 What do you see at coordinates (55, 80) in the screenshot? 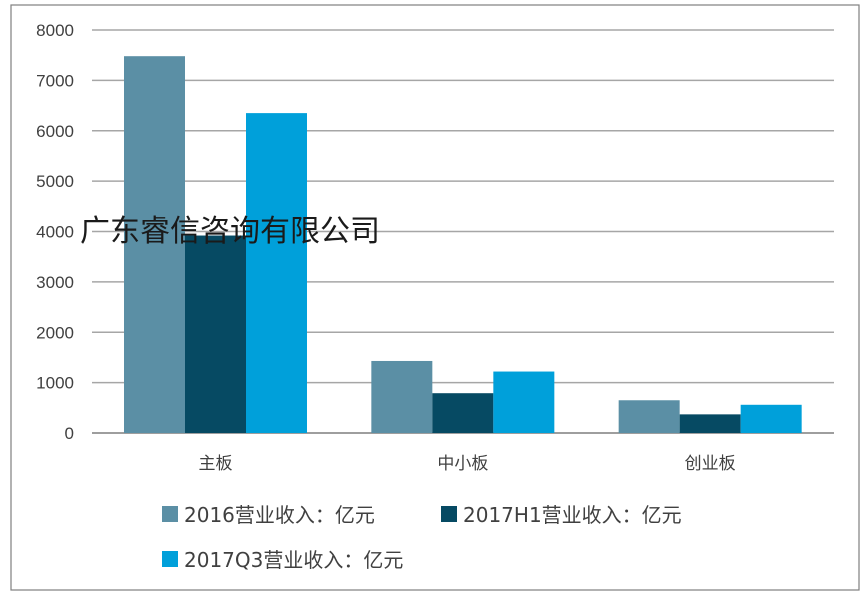
I see `y-tick-label: 7000` at bounding box center [55, 80].